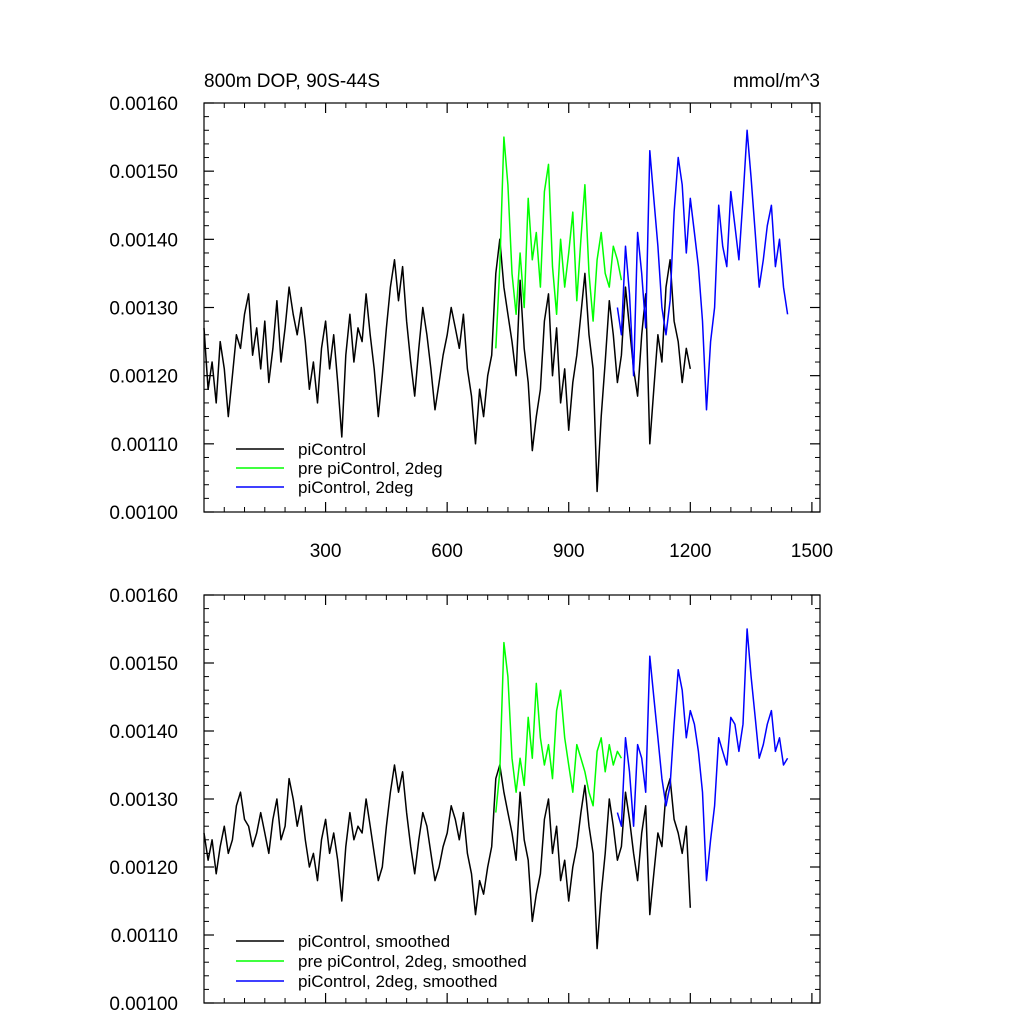  What do you see at coordinates (144, 445) in the screenshot?
I see `top-ytick-label: 0.00110` at bounding box center [144, 445].